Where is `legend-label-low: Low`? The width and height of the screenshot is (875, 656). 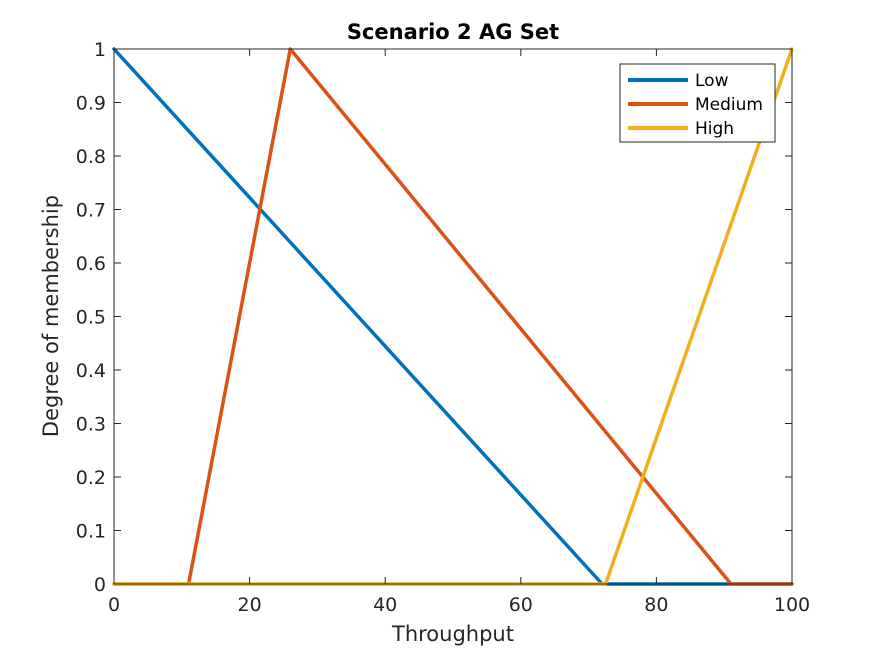
legend-label-low: Low is located at coordinates (712, 81).